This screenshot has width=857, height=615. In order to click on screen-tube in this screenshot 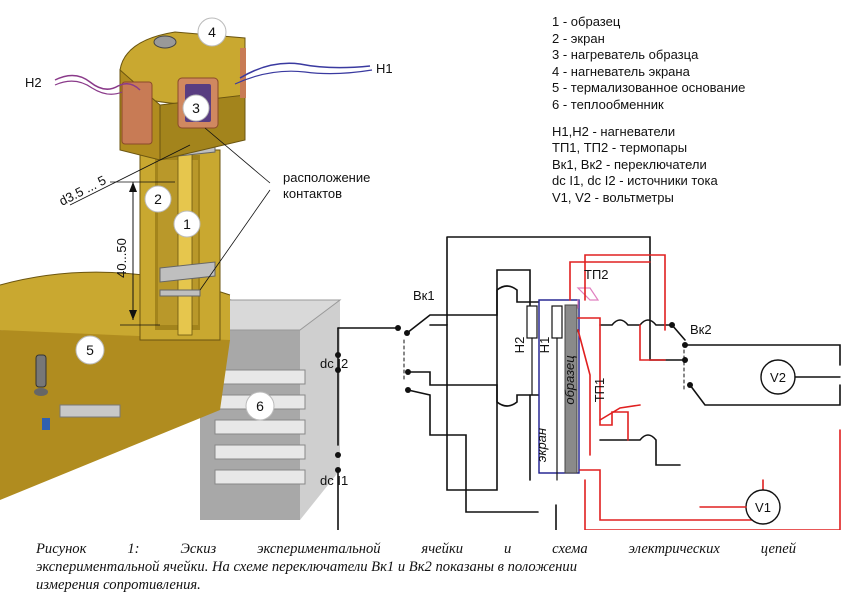, I will do `click(180, 240)`.